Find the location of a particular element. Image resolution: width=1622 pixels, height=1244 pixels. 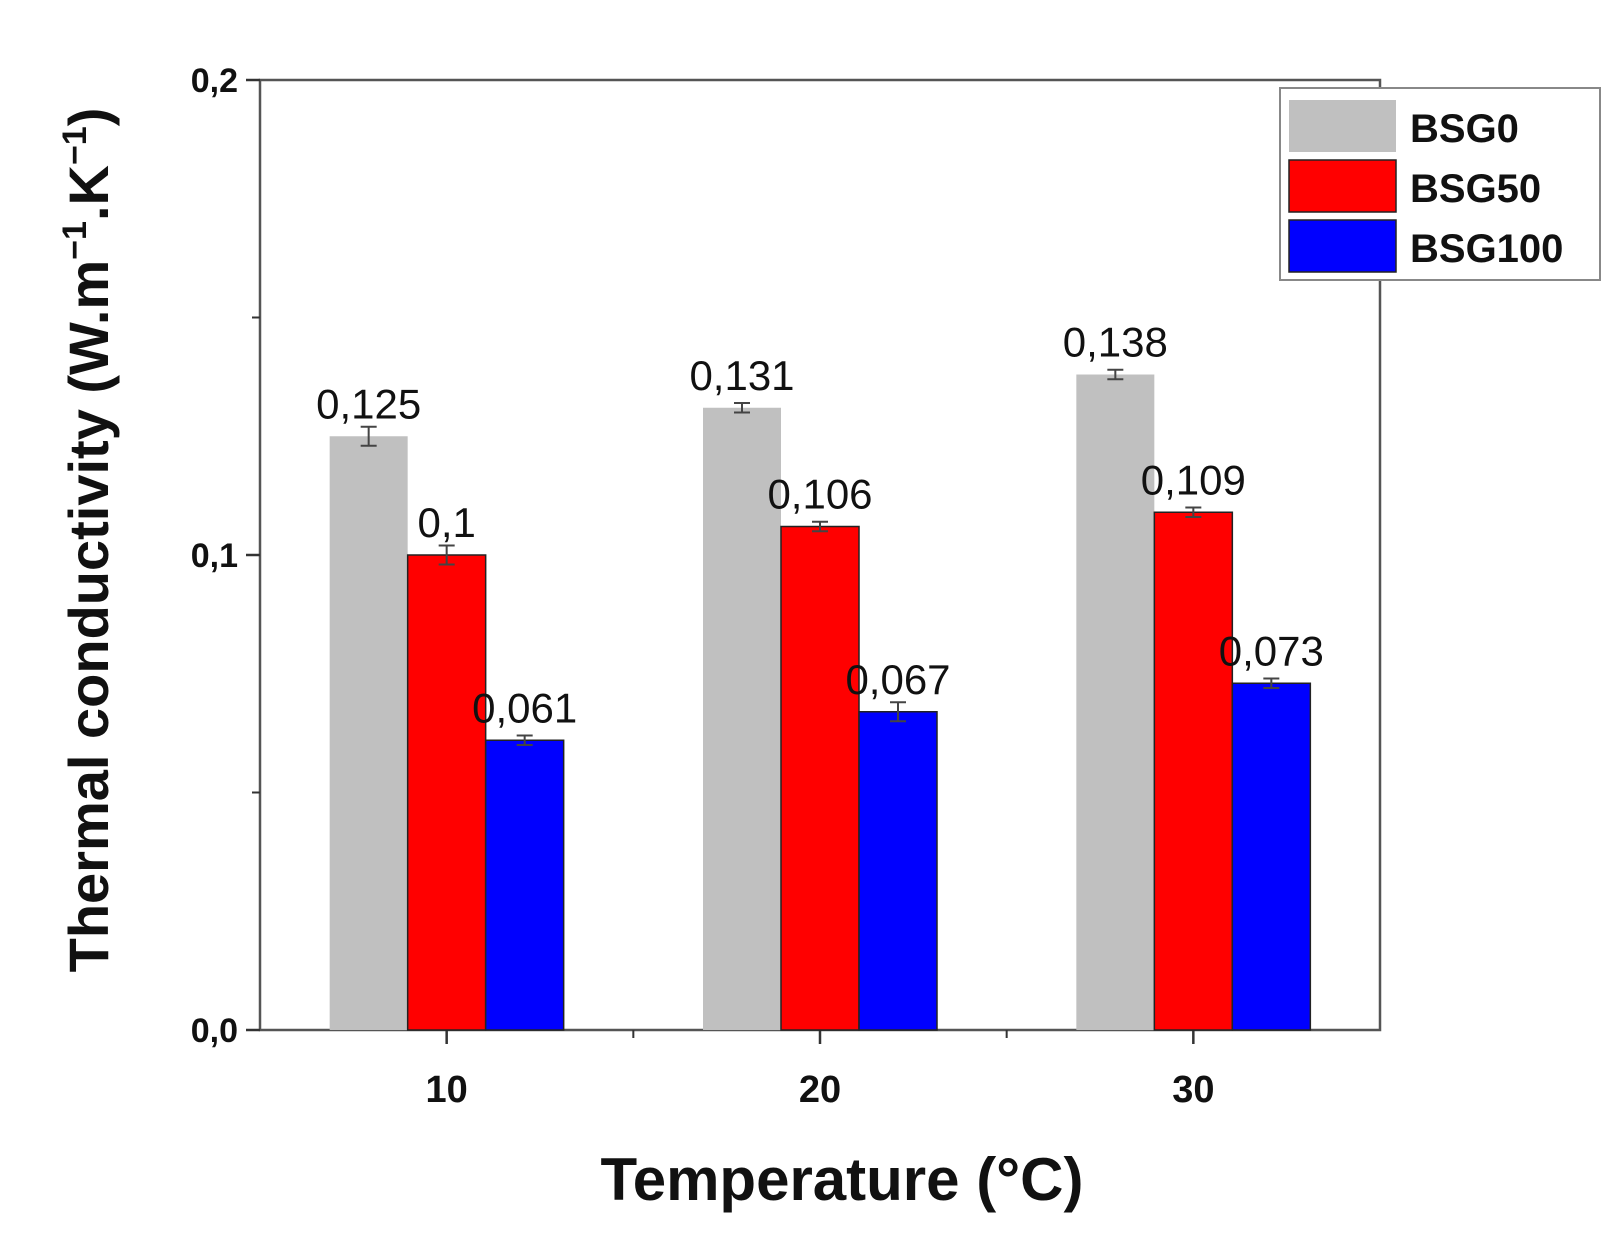

x-tick-label: 30 is located at coordinates (1193, 1090).